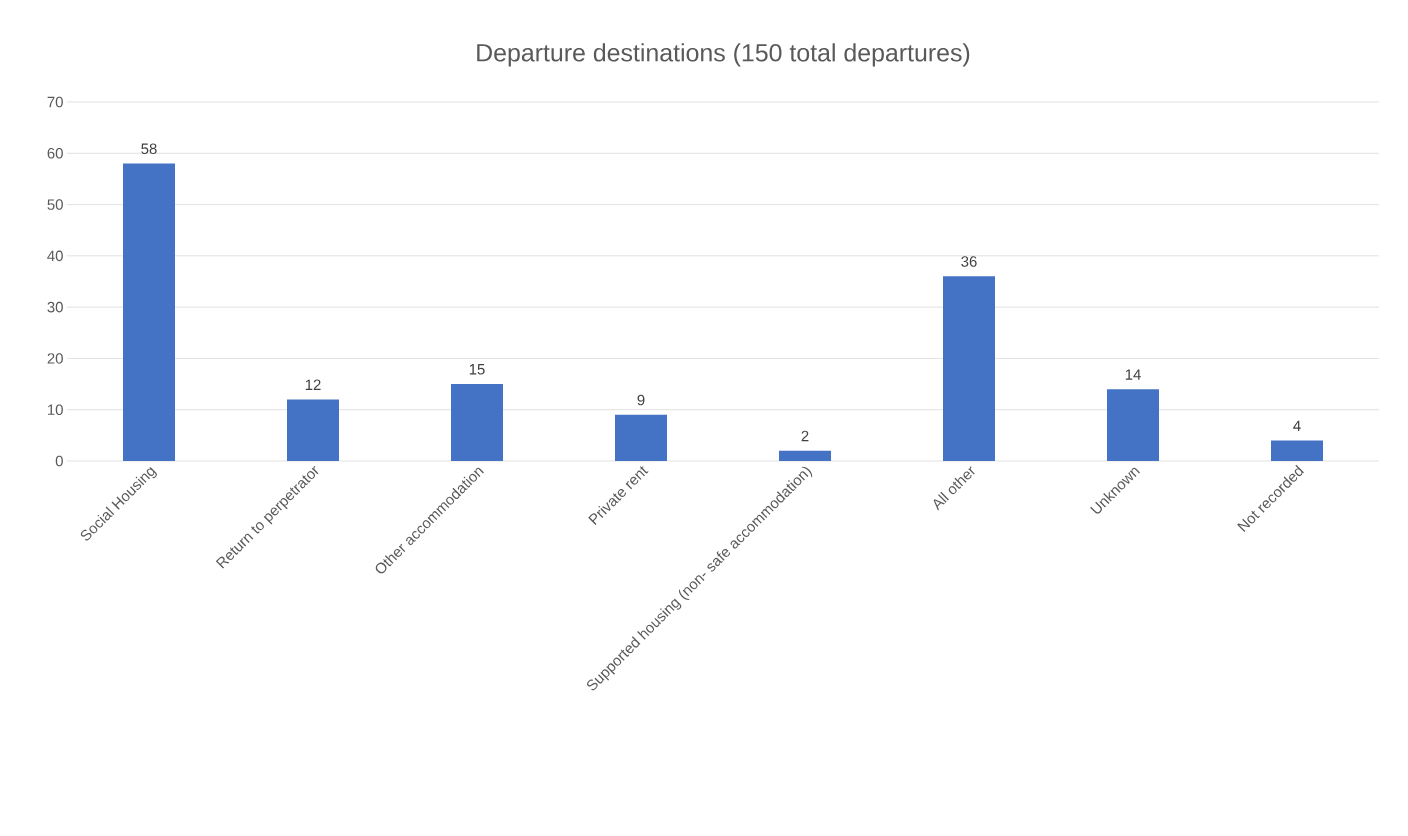  Describe the element at coordinates (313, 384) in the screenshot. I see `data-label: 12` at that location.